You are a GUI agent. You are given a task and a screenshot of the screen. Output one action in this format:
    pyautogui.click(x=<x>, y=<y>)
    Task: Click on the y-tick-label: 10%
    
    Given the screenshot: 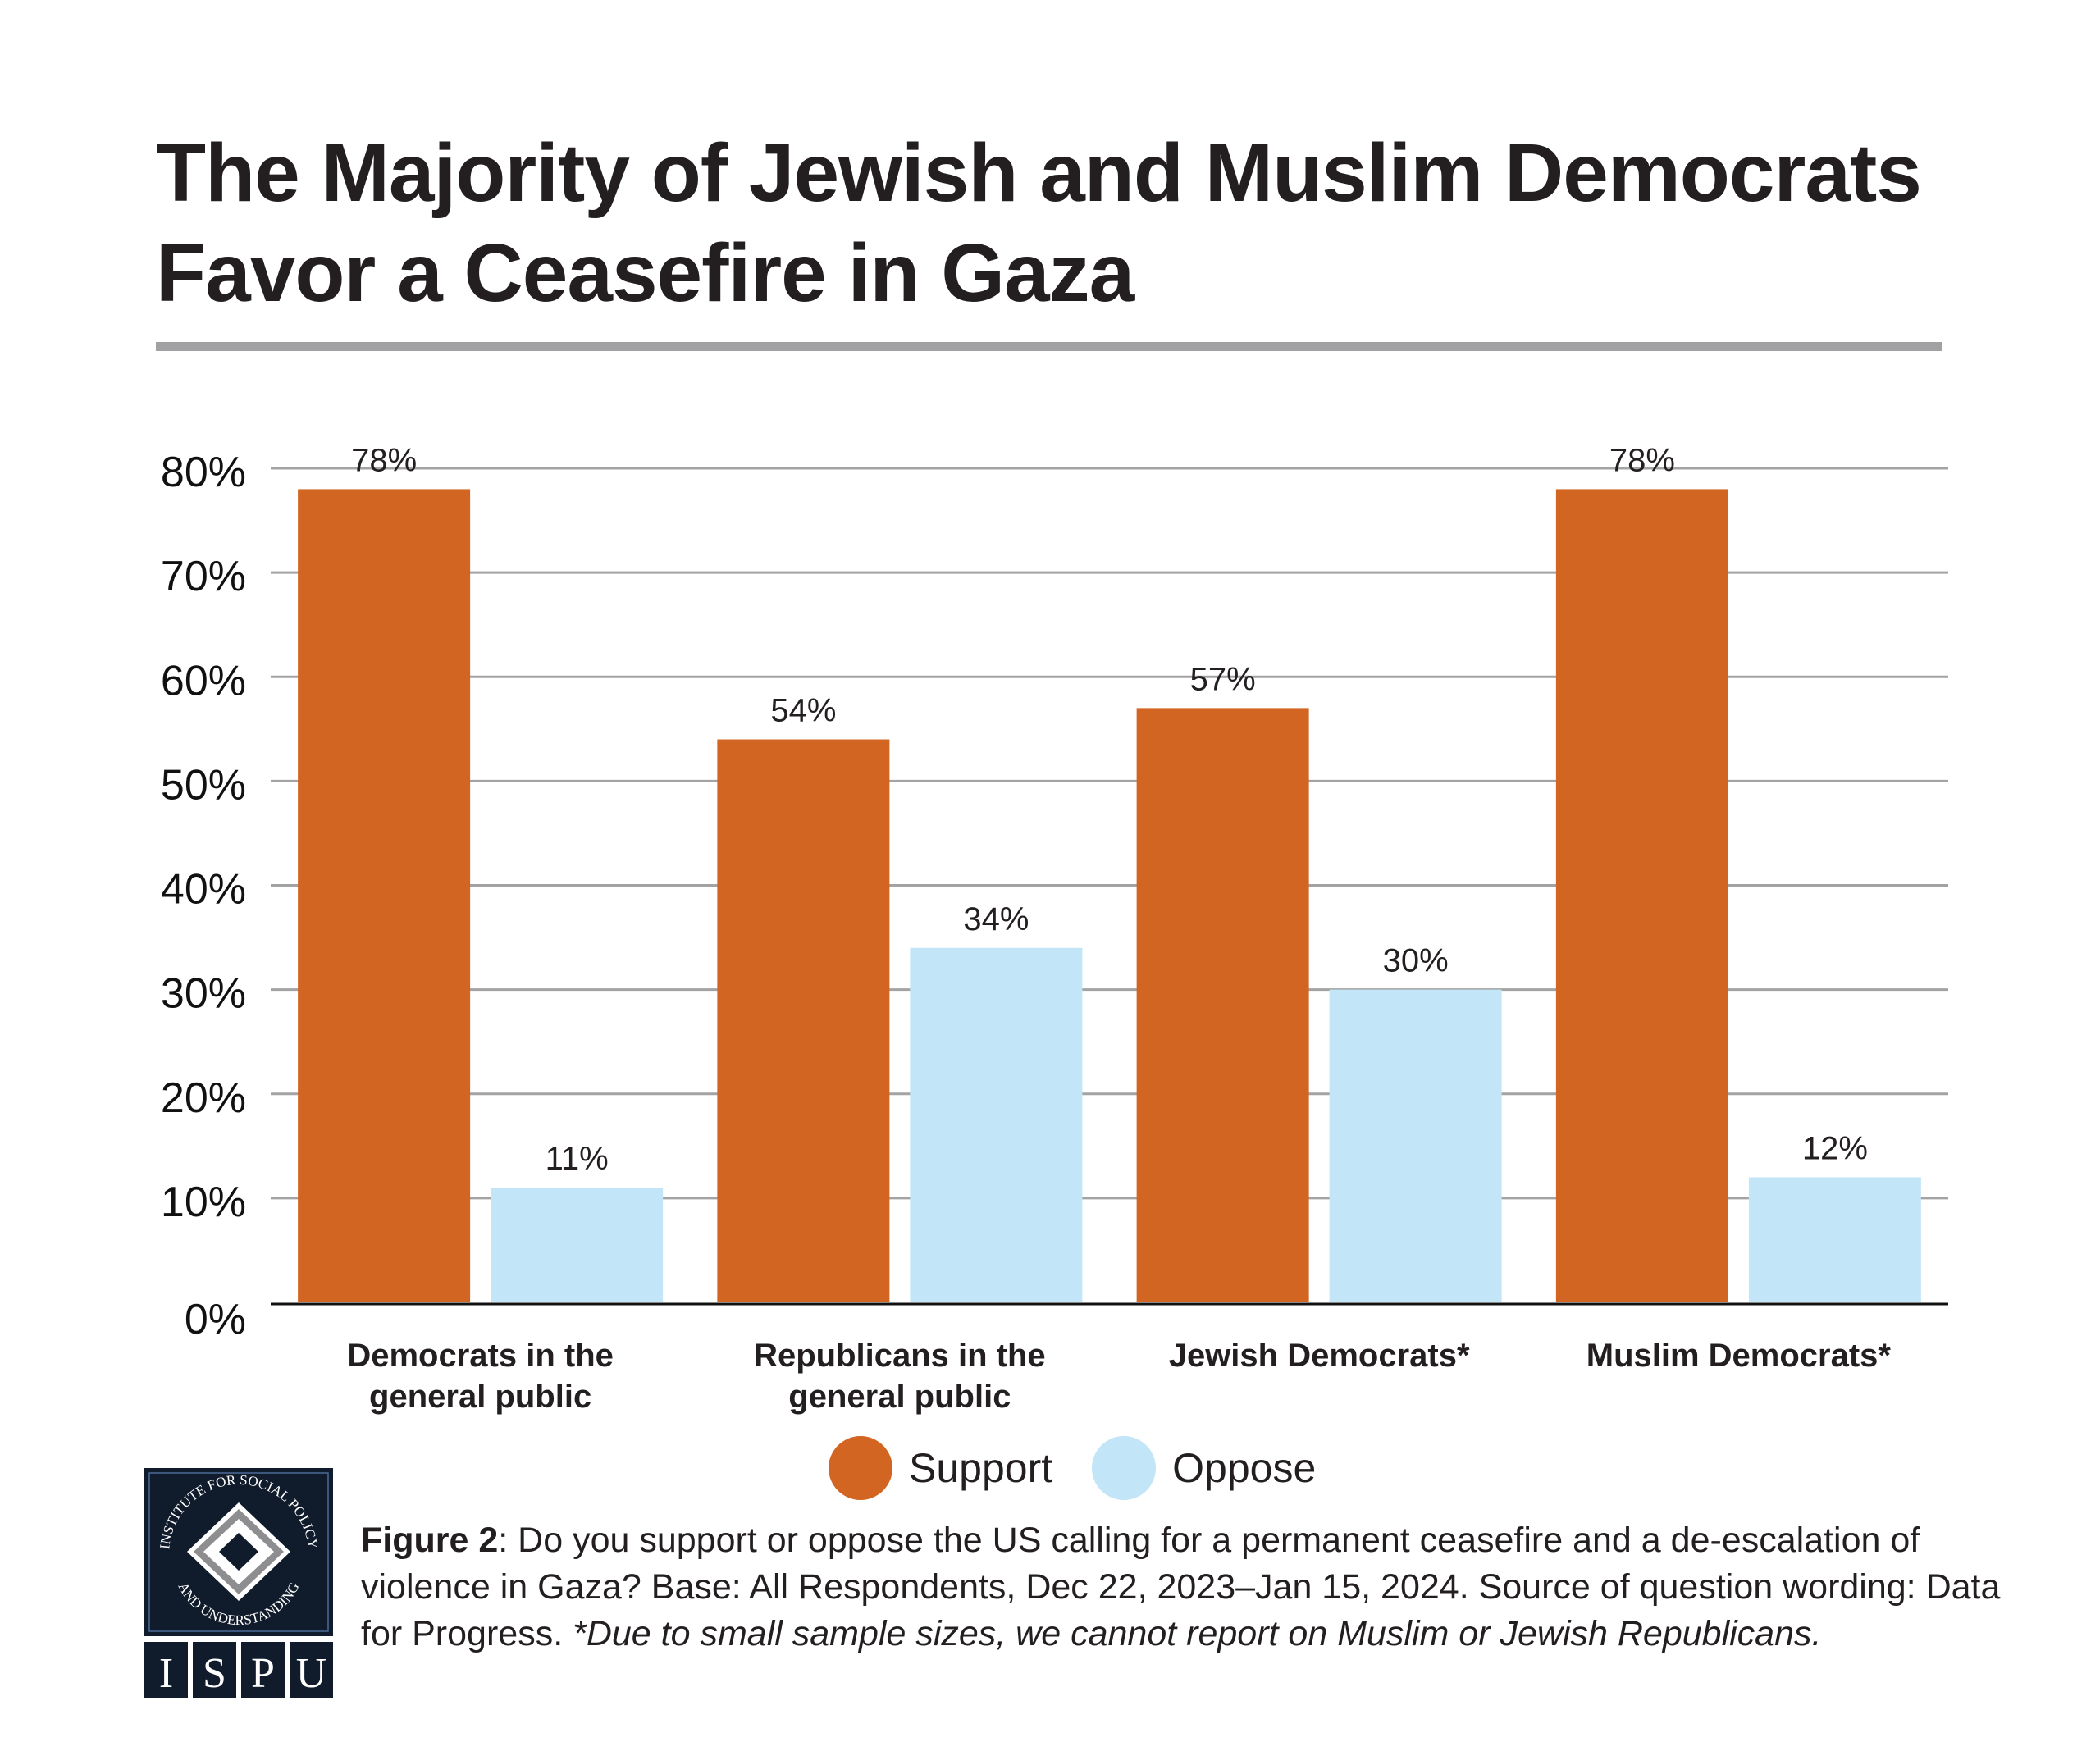 What is the action you would take?
    pyautogui.click(x=204, y=1202)
    